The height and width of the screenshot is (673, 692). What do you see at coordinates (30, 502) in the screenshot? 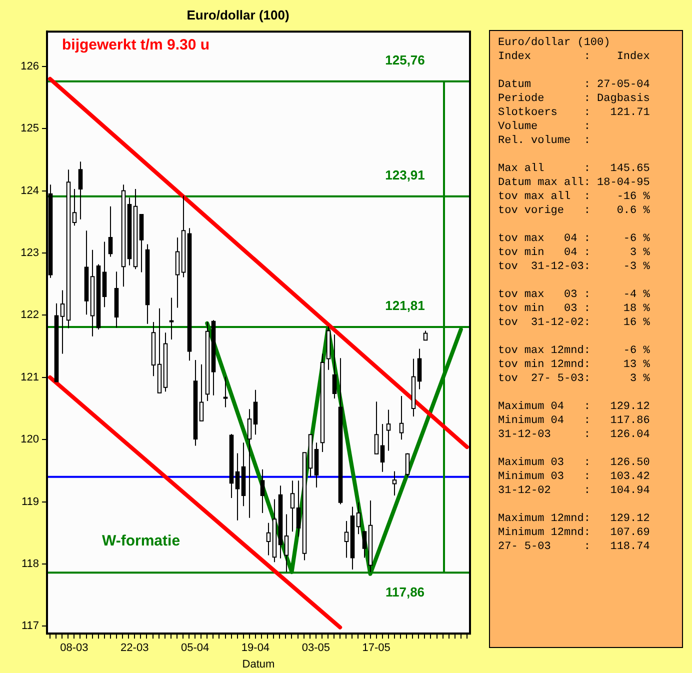
I see `y-tick-label: 119` at bounding box center [30, 502].